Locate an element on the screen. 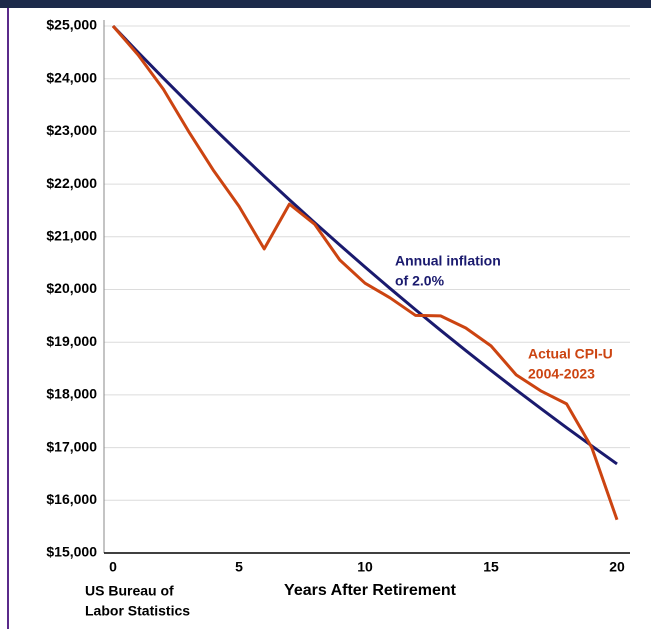 The height and width of the screenshot is (629, 651). y-tick-label: $20,000 is located at coordinates (71, 288).